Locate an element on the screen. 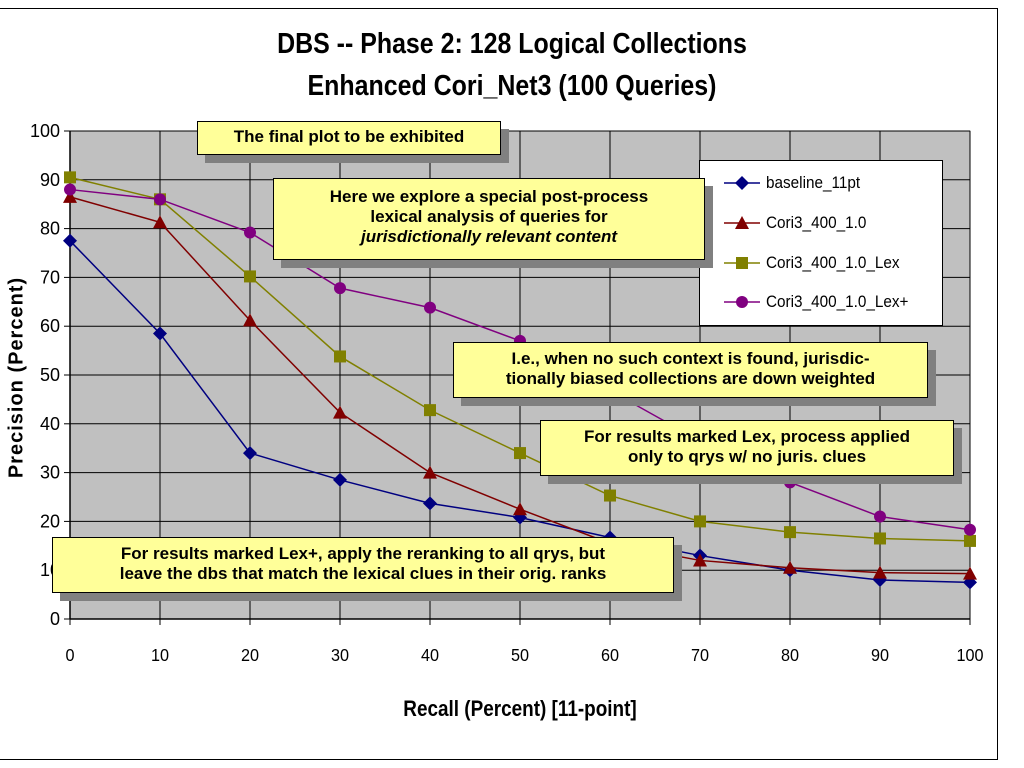 This screenshot has height=768, width=1024. legend-label: baseline_11pt is located at coordinates (813, 182).